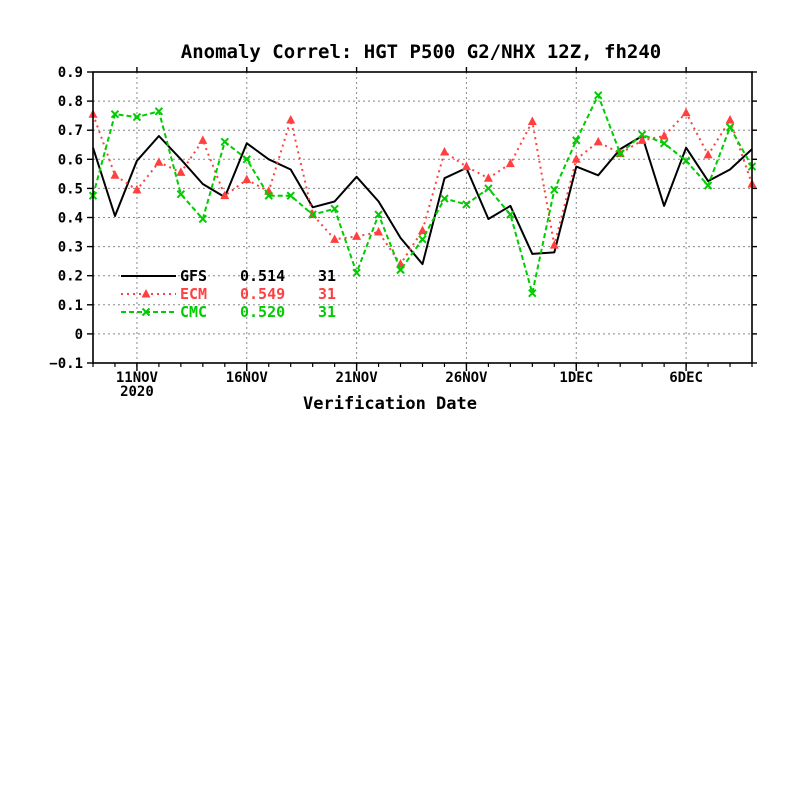  I want to click on legend-item-cmc: CMC 0.520 31, so click(228, 312).